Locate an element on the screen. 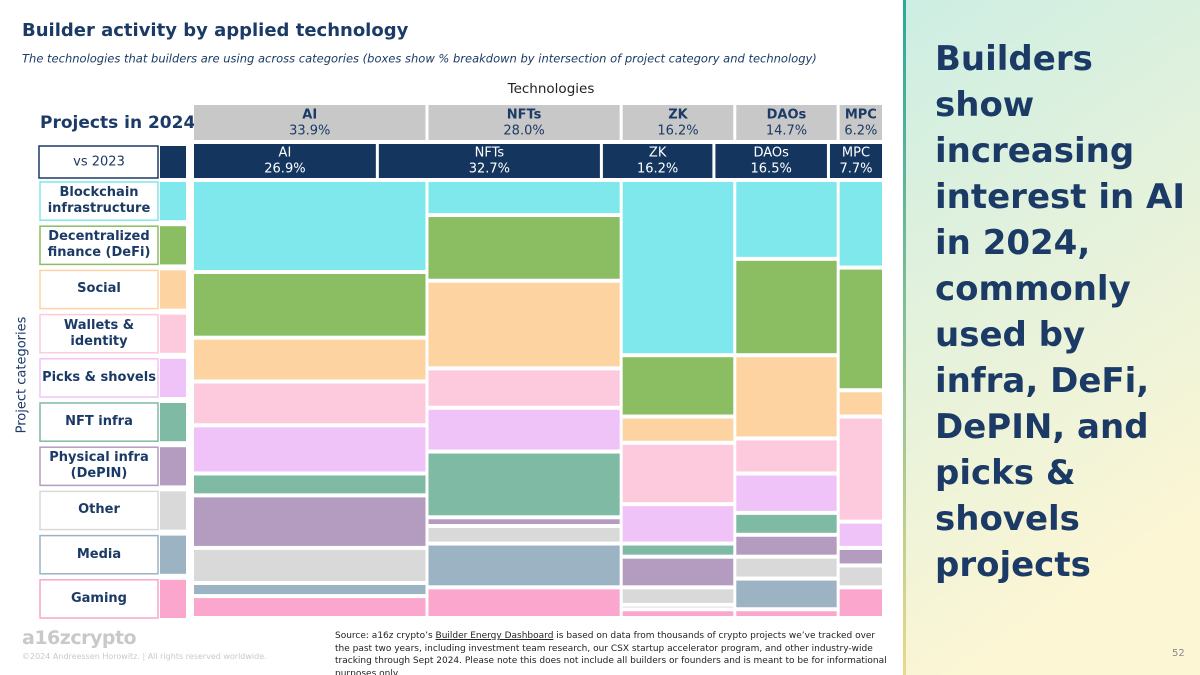 The image size is (1200, 675). logo: a16zcrypto is located at coordinates (79, 638).